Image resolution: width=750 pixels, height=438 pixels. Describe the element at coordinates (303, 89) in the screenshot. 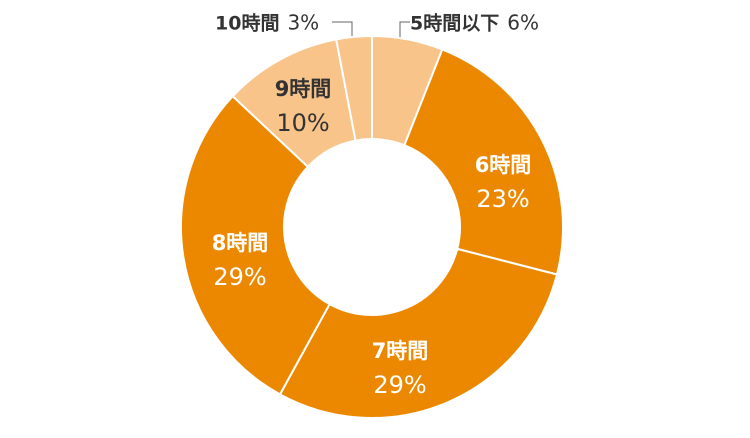

I see `segment-label: 9時間` at that location.